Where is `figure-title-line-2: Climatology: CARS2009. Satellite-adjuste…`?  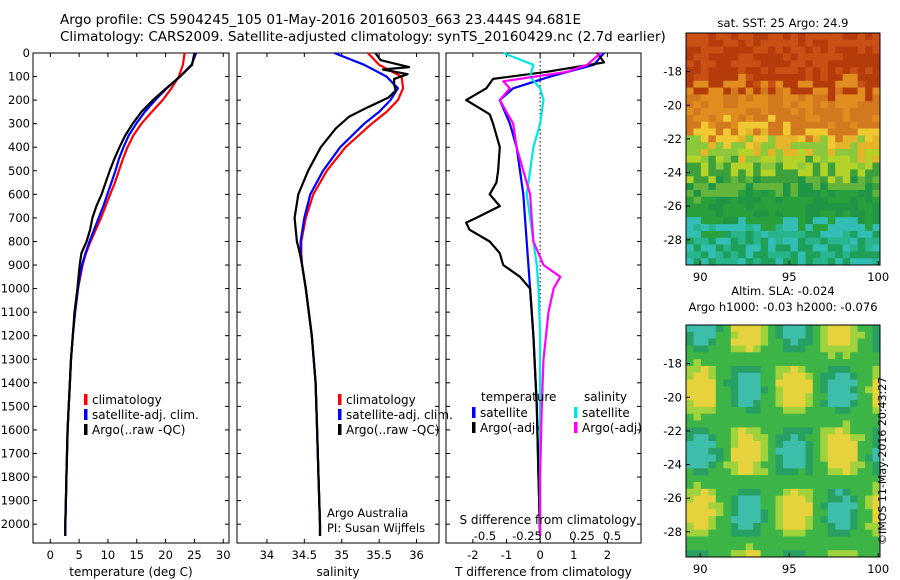 figure-title-line-2: Climatology: CARS2009. Satellite-adjuste… is located at coordinates (363, 37).